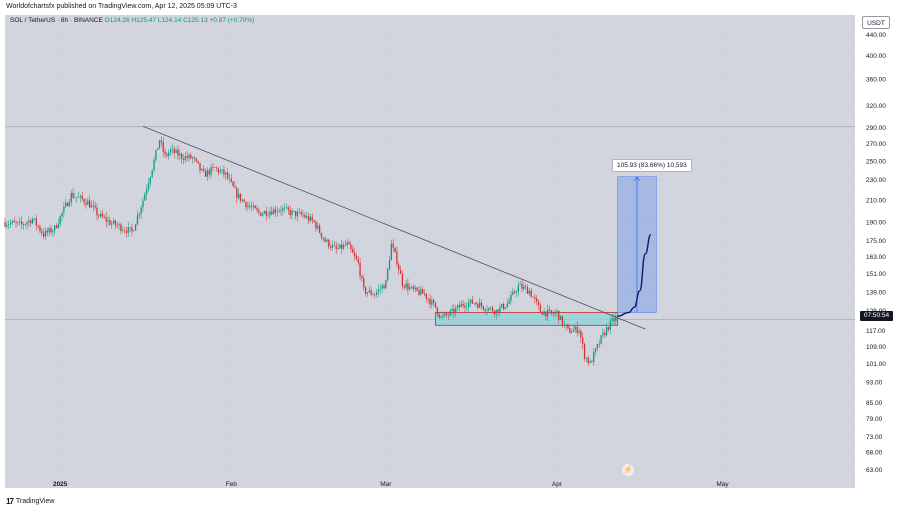 The image size is (900, 510). Describe the element at coordinates (876, 316) in the screenshot. I see `current-price-tag: 07:50:54` at that location.